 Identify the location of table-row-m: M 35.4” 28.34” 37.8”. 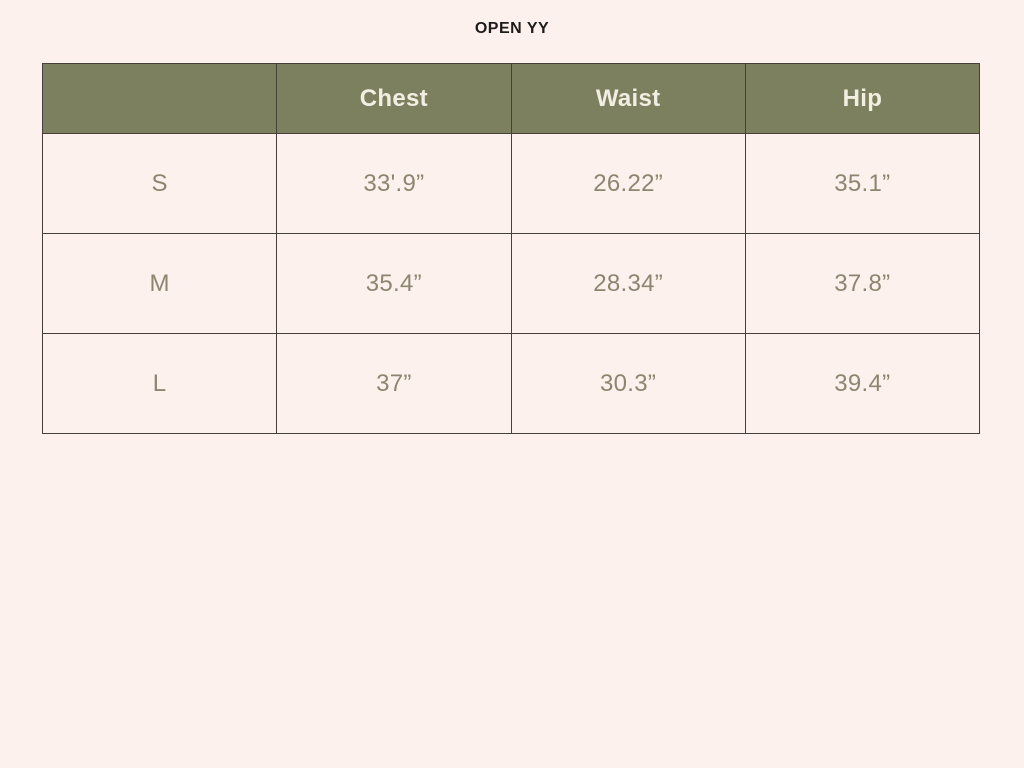
(511, 283).